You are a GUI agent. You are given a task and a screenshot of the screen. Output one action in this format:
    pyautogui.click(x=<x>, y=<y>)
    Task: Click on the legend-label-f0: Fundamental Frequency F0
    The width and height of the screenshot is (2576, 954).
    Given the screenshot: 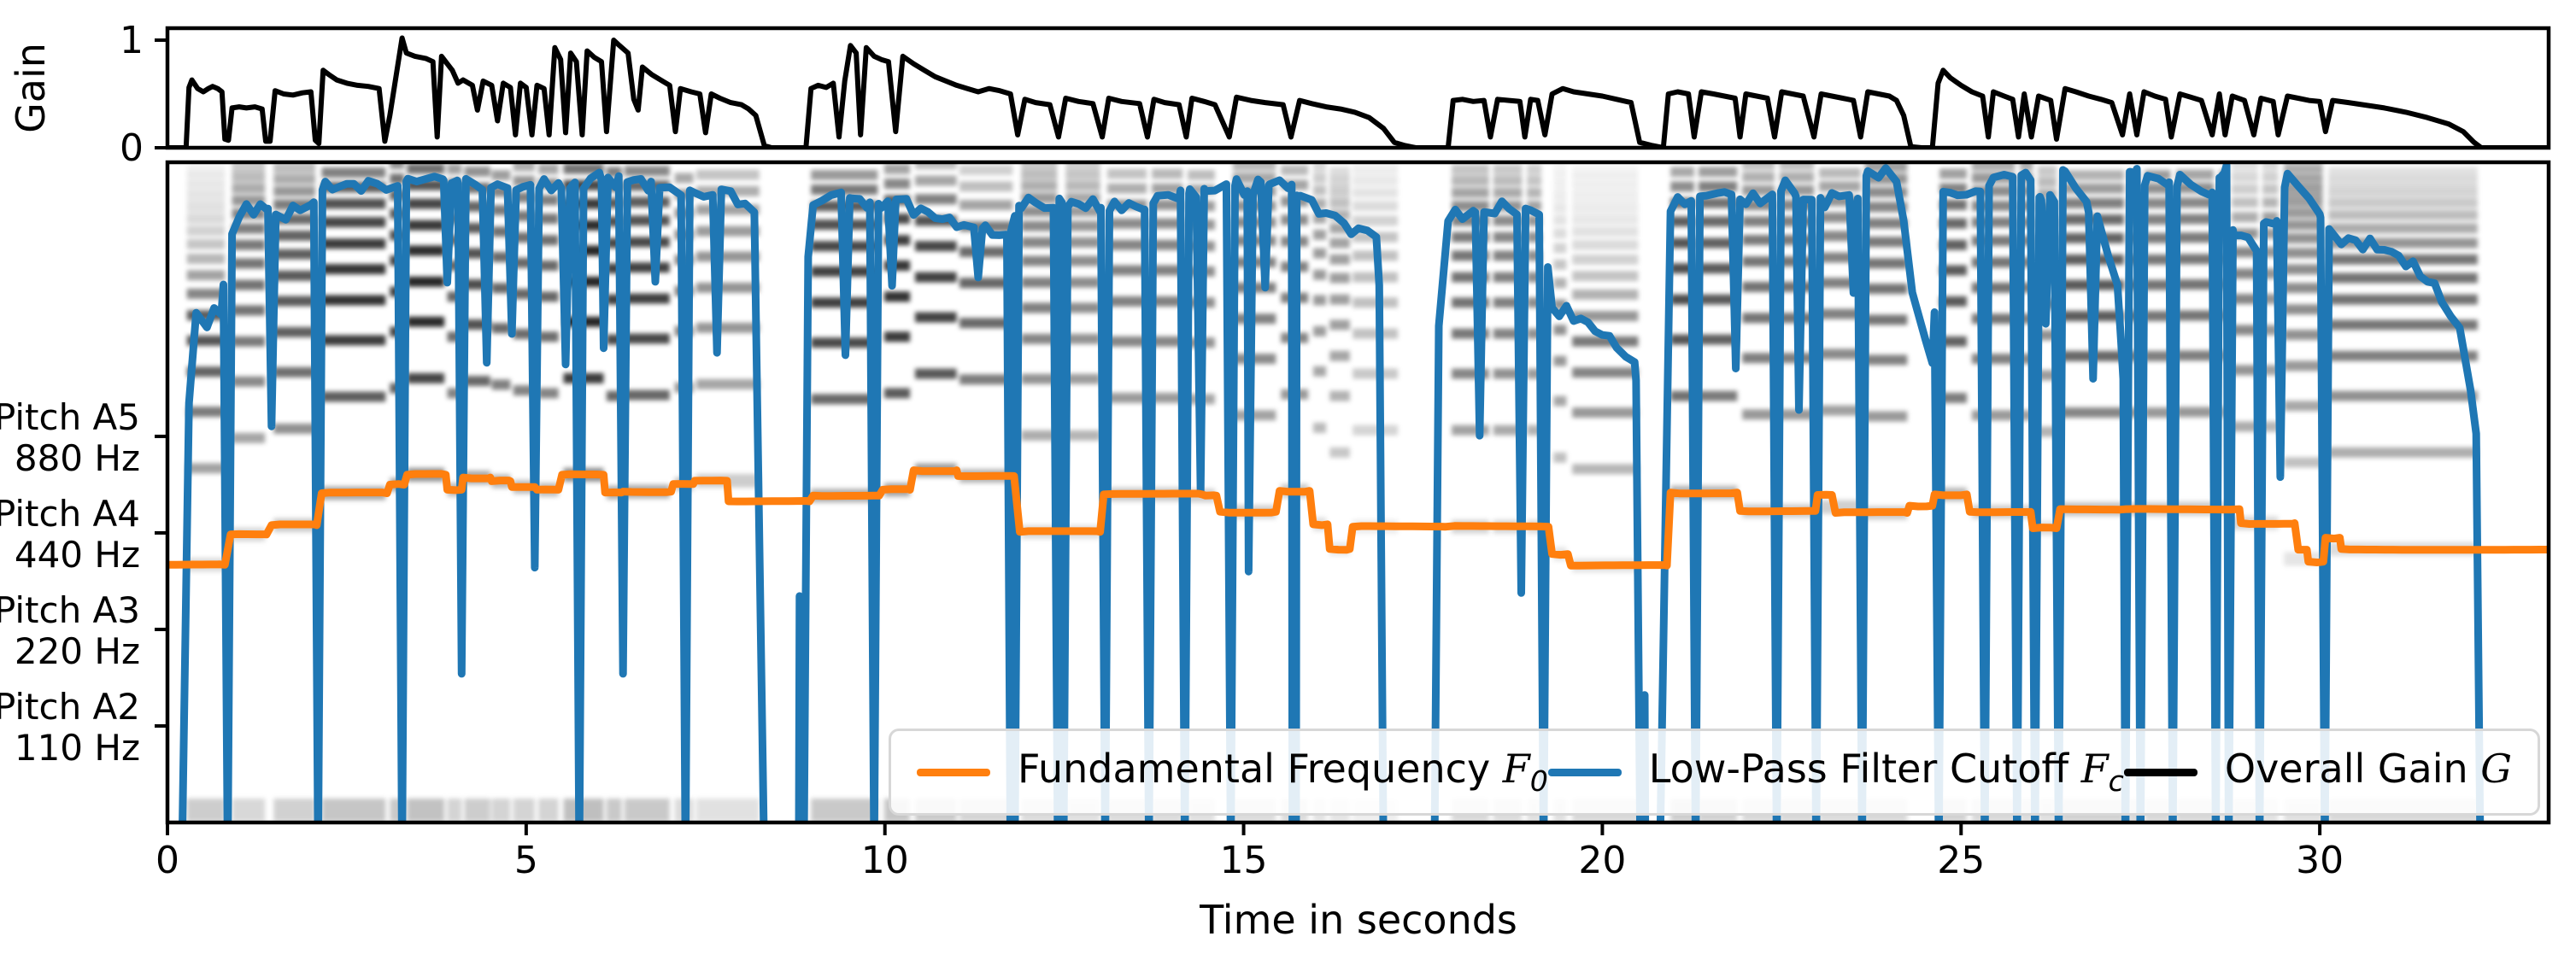 What is the action you would take?
    pyautogui.click(x=1283, y=772)
    